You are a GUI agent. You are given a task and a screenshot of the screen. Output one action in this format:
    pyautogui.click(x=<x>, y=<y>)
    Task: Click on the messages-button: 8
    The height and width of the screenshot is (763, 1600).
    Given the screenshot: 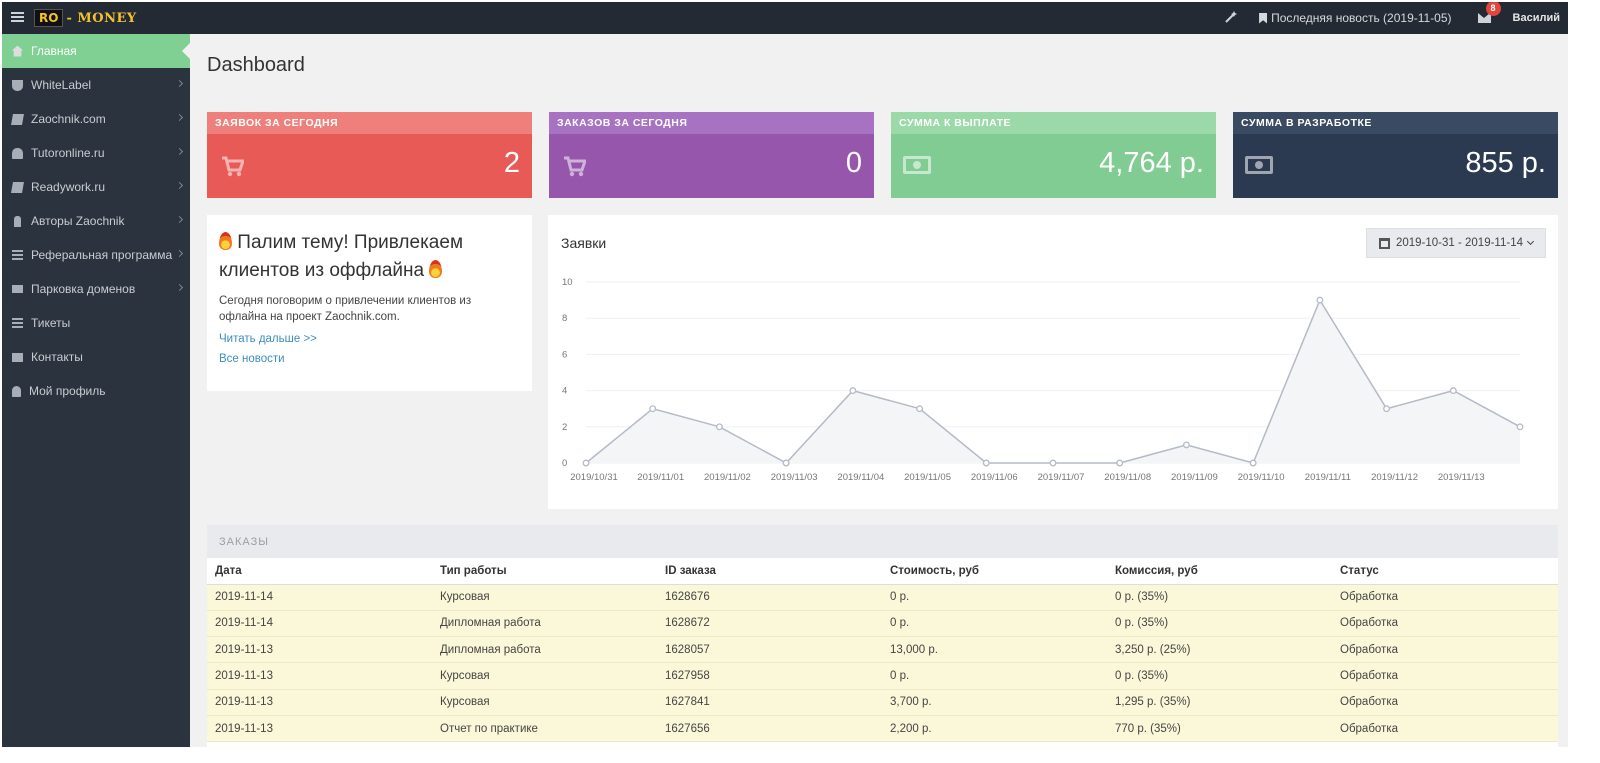 What is the action you would take?
    pyautogui.click(x=1489, y=12)
    